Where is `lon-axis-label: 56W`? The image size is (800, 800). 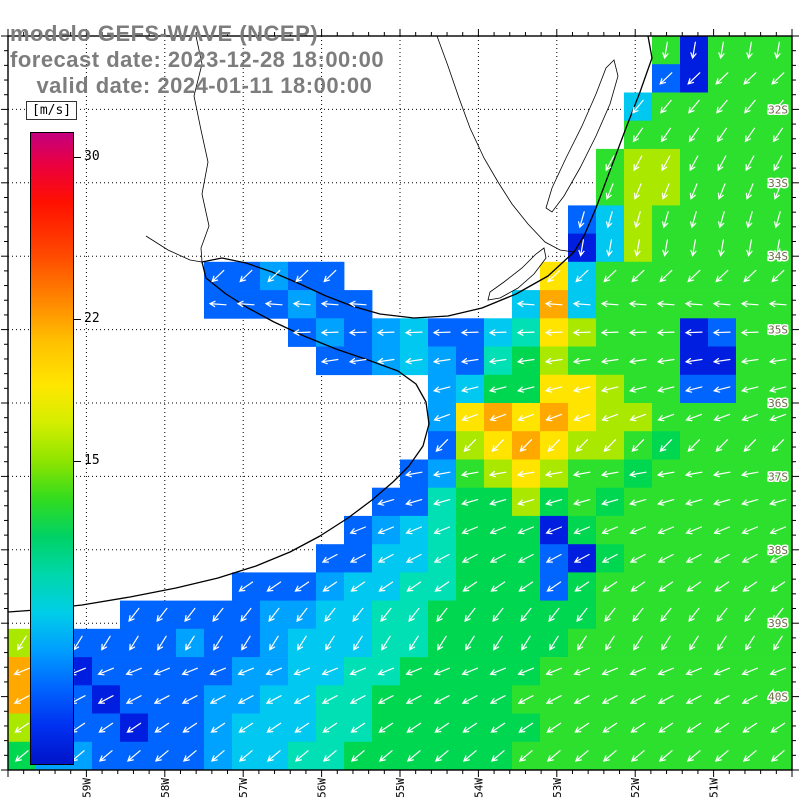 lon-axis-label: 56W is located at coordinates (322, 788).